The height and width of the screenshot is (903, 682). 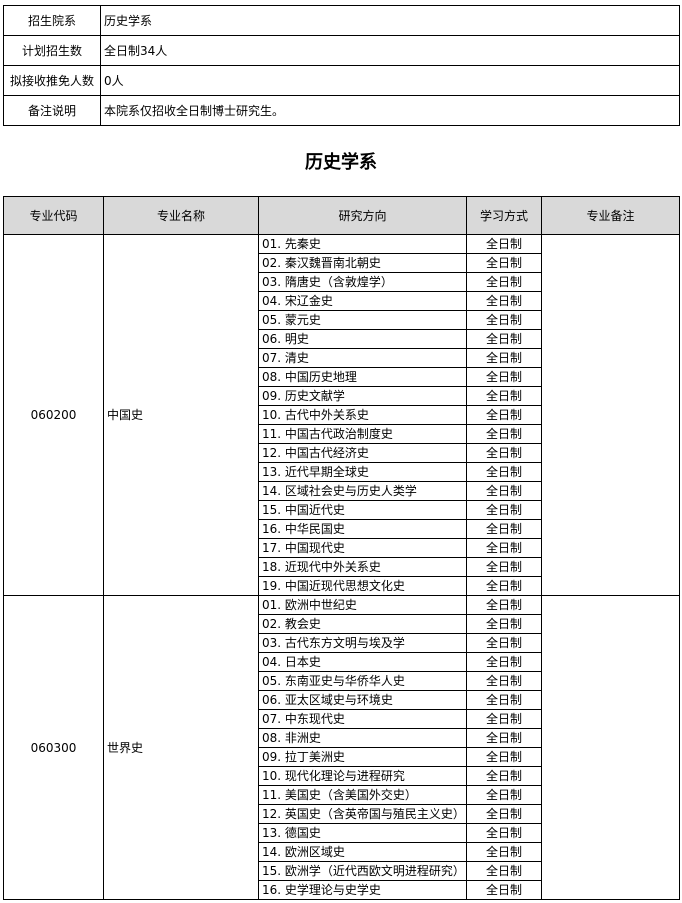 I want to click on info-value: 全日制34人, so click(x=390, y=50).